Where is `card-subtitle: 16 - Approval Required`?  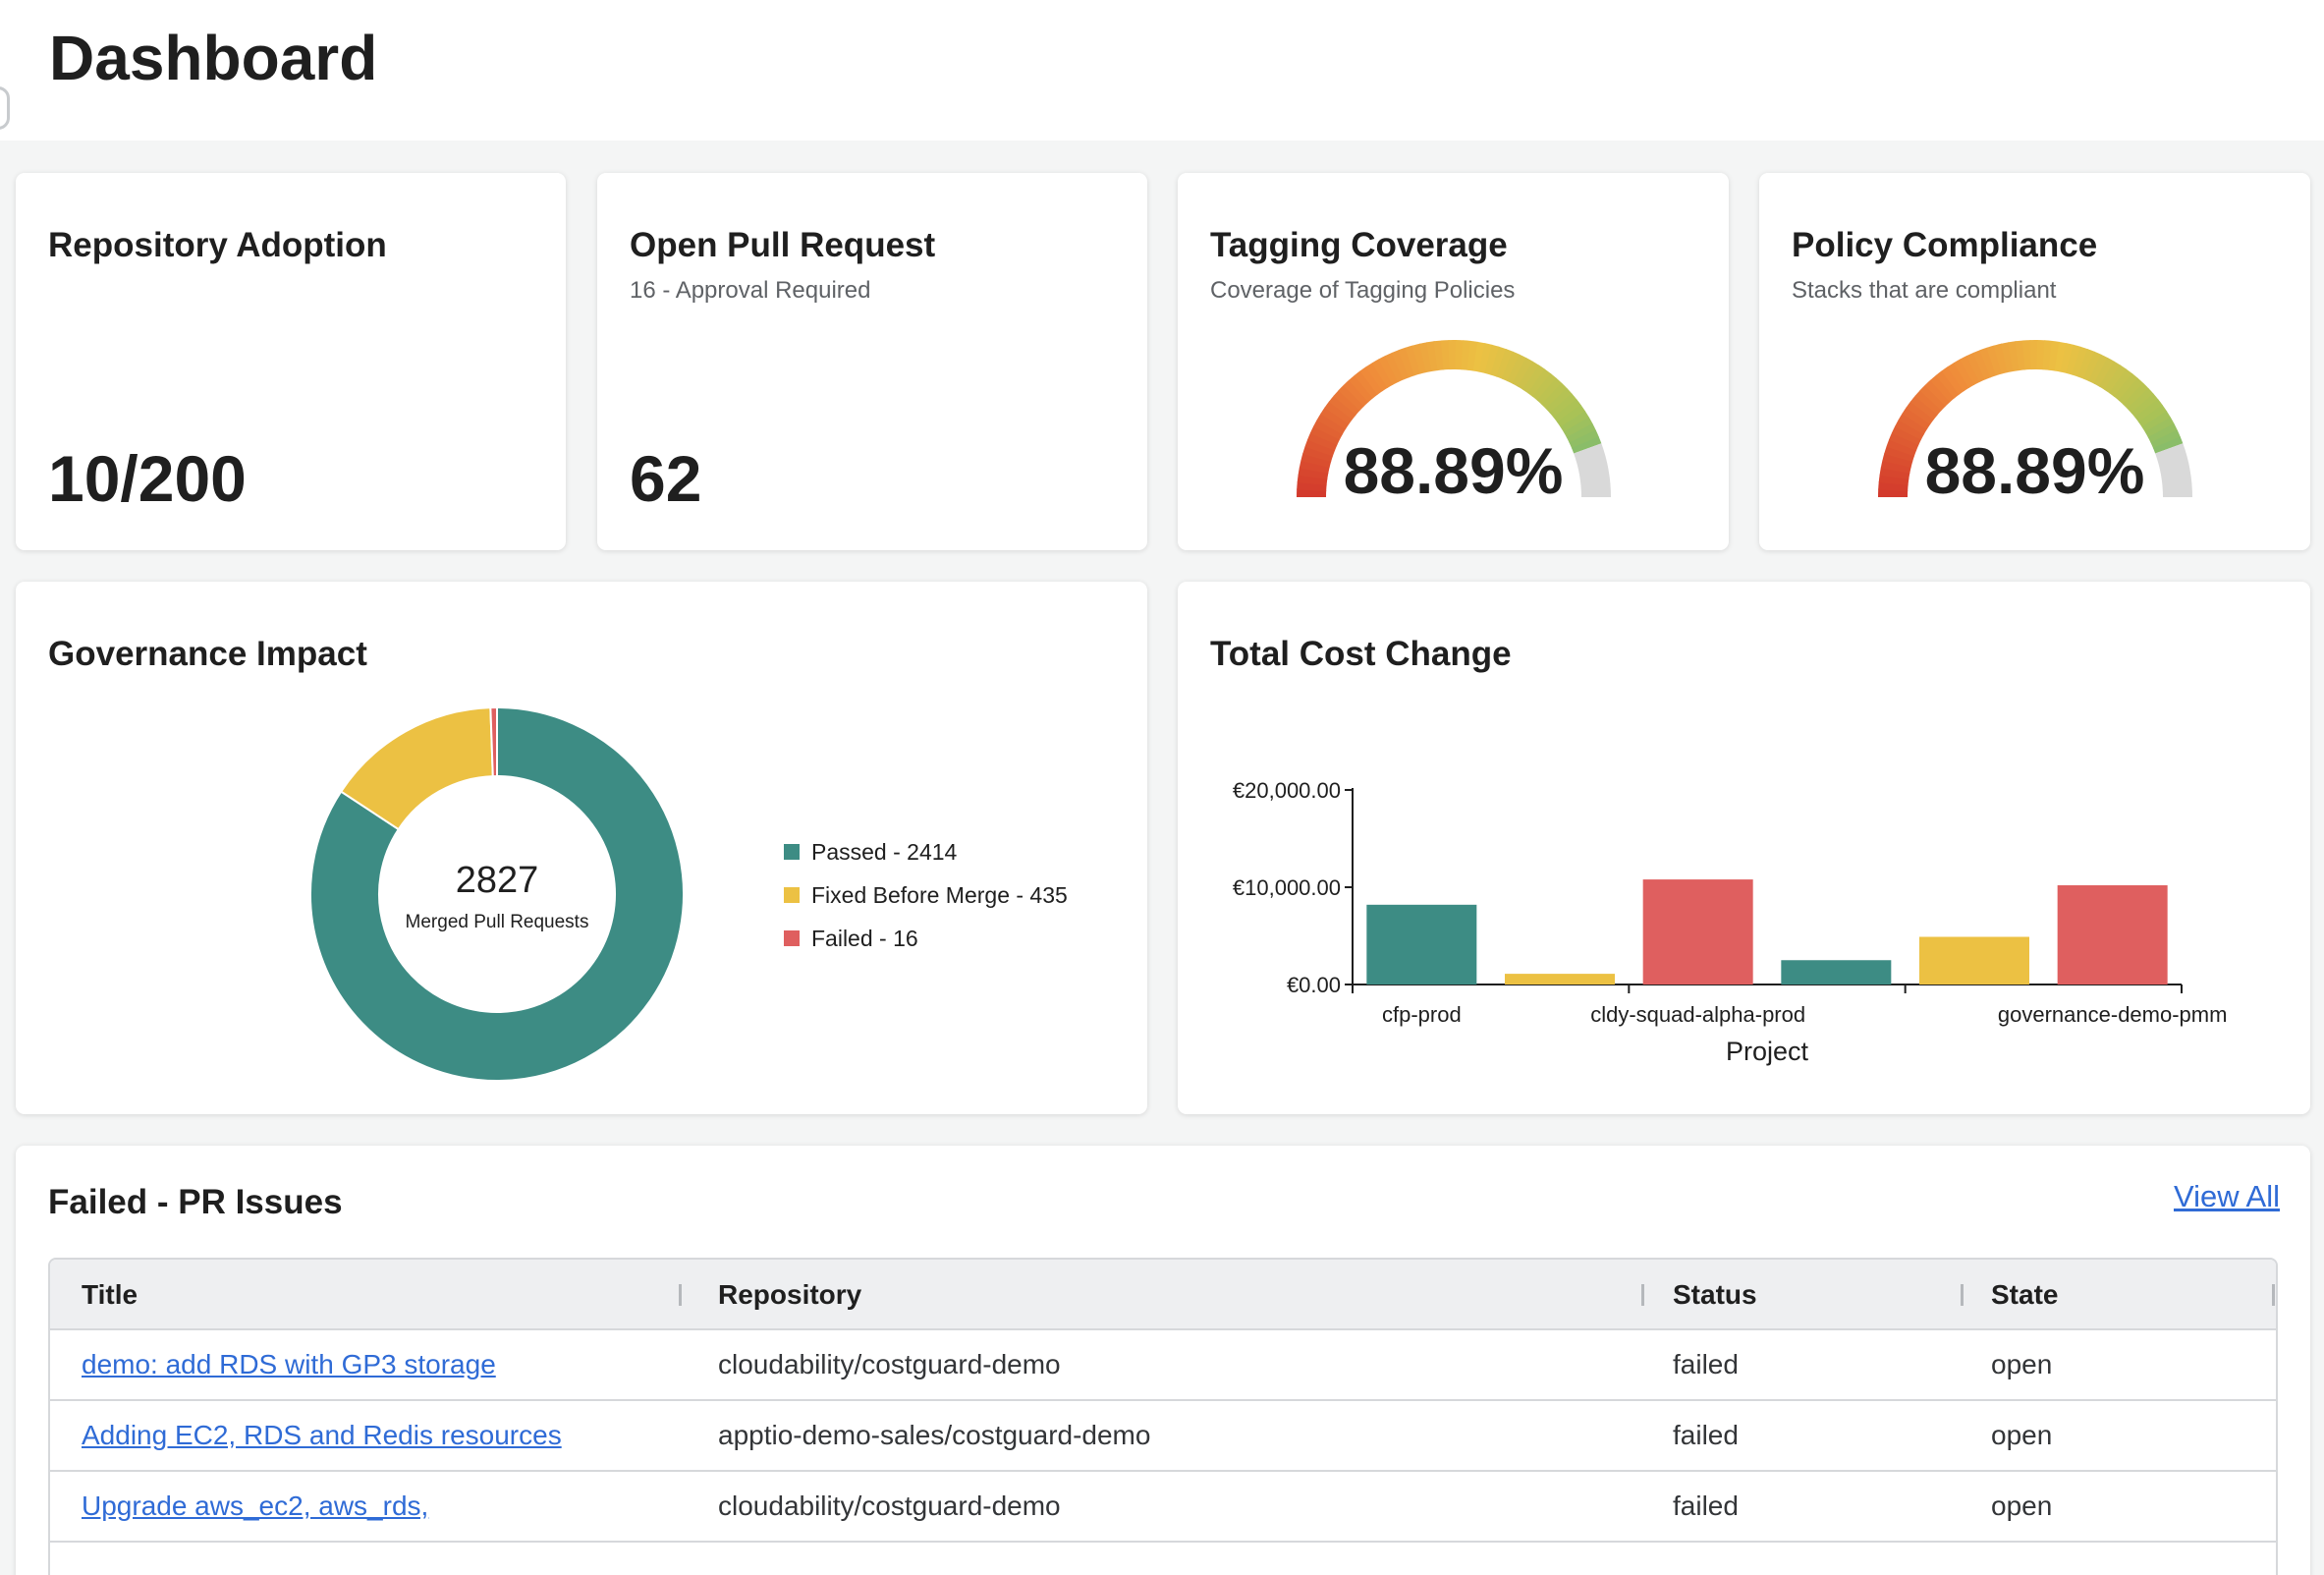 card-subtitle: 16 - Approval Required is located at coordinates (750, 290).